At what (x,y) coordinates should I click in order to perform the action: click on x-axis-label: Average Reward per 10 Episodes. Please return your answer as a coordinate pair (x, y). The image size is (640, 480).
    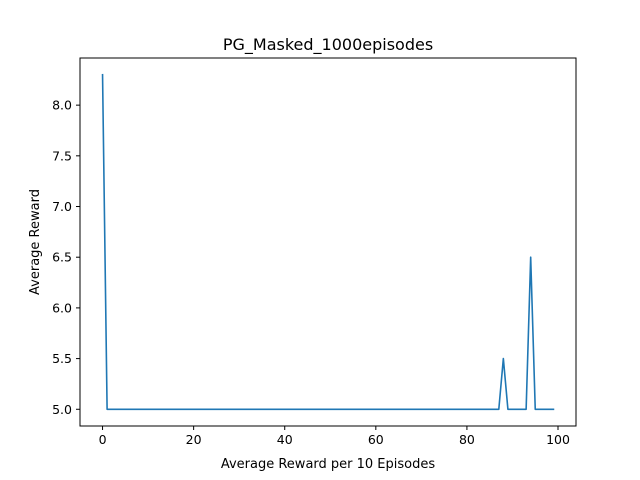
    Looking at the image, I should click on (328, 464).